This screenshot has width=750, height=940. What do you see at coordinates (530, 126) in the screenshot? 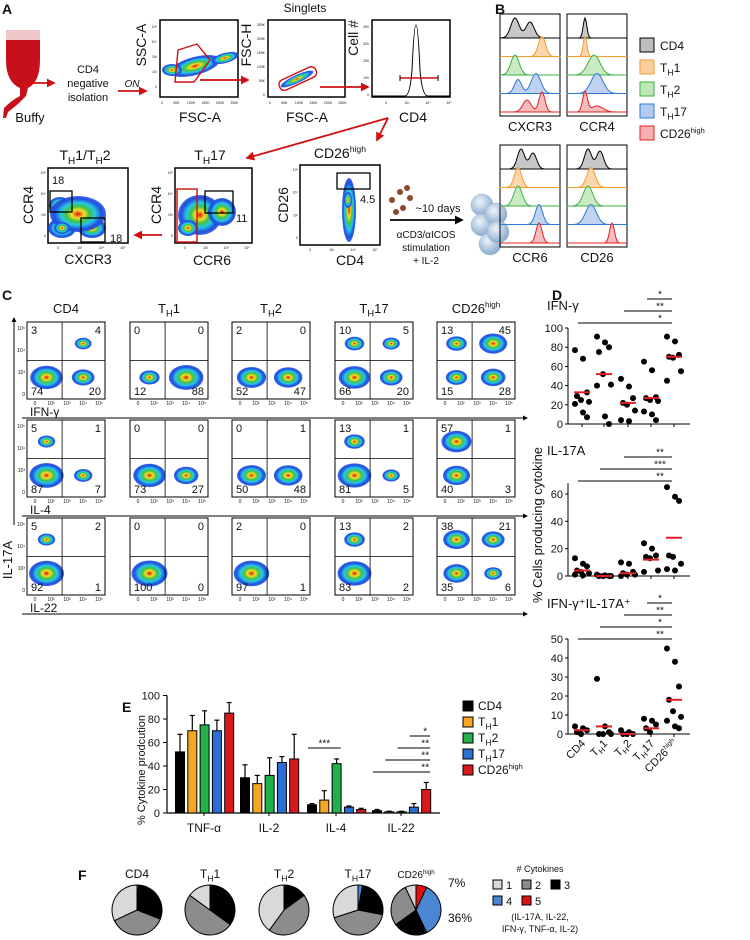
I see `marker-label: CXCR3` at bounding box center [530, 126].